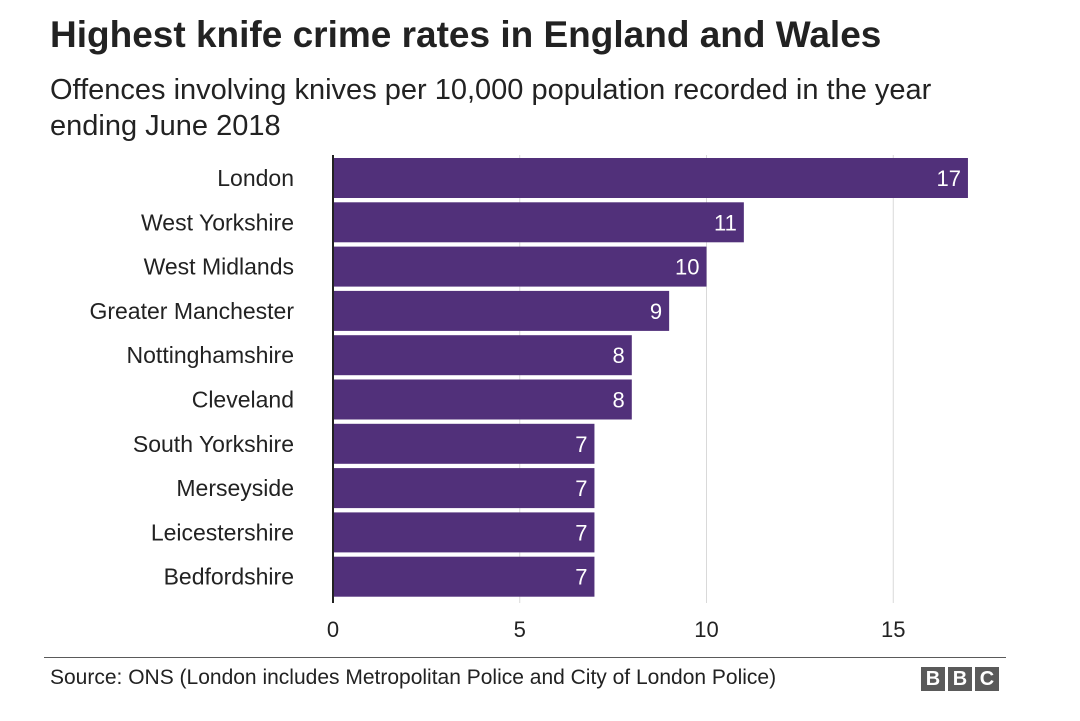 Image resolution: width=1080 pixels, height=721 pixels. I want to click on x-tick-label: 10, so click(706, 629).